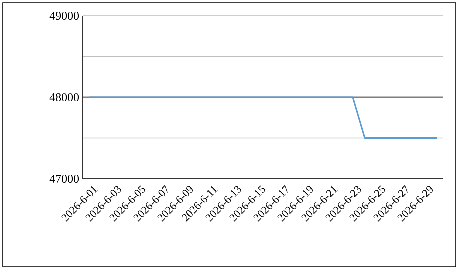 This screenshot has height=270, width=459. I want to click on y-tick-label: 49000, so click(65, 16).